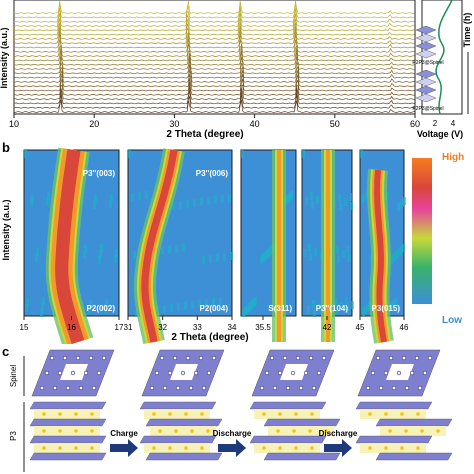 The height and width of the screenshot is (474, 474). Describe the element at coordinates (197, 327) in the screenshot. I see `x-tick-label: 33` at that location.